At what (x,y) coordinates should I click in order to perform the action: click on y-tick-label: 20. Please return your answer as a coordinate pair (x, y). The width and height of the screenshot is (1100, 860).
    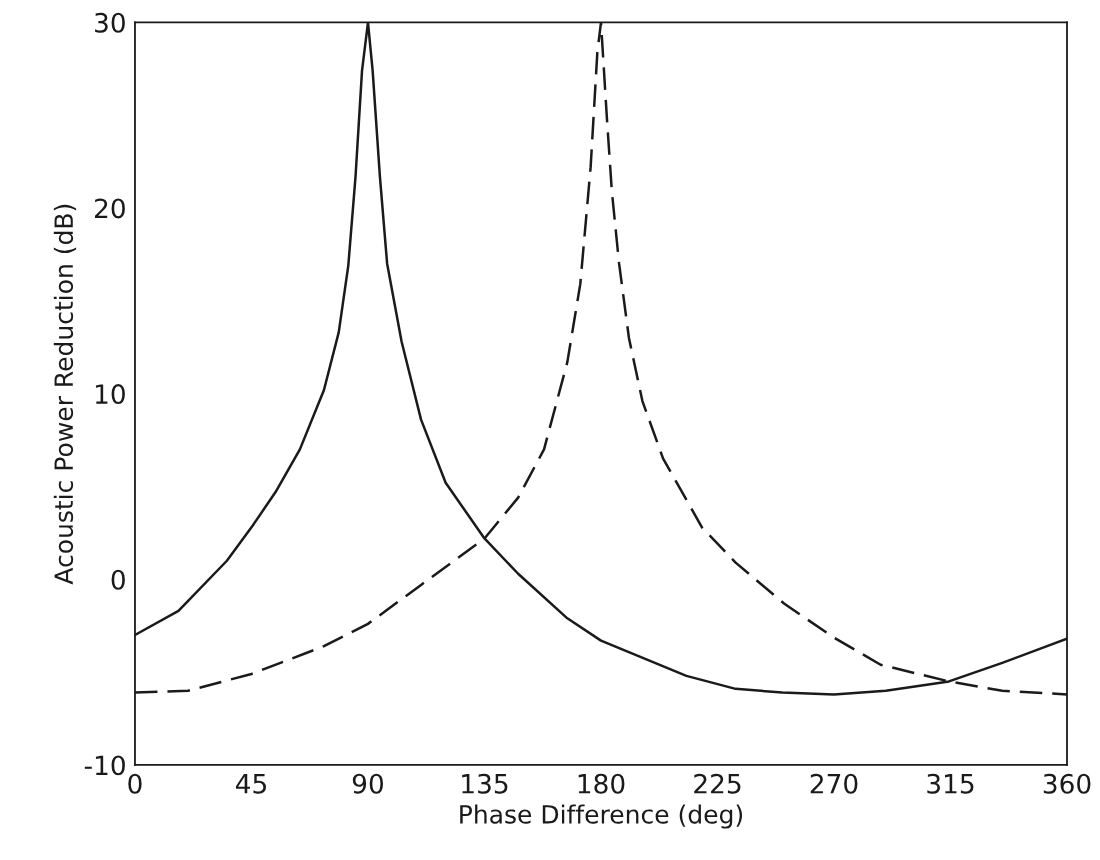
    Looking at the image, I should click on (109, 208).